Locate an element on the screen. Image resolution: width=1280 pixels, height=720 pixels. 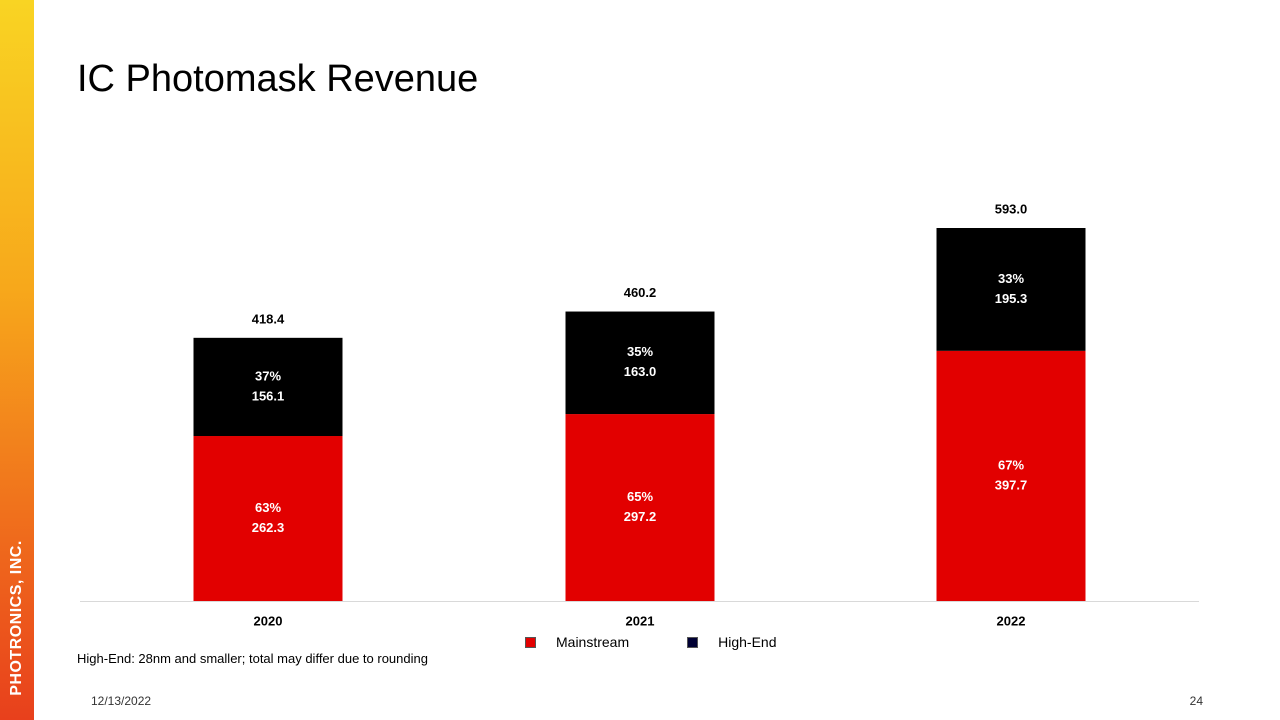
bar-high-end-2022 is located at coordinates (1011, 289).